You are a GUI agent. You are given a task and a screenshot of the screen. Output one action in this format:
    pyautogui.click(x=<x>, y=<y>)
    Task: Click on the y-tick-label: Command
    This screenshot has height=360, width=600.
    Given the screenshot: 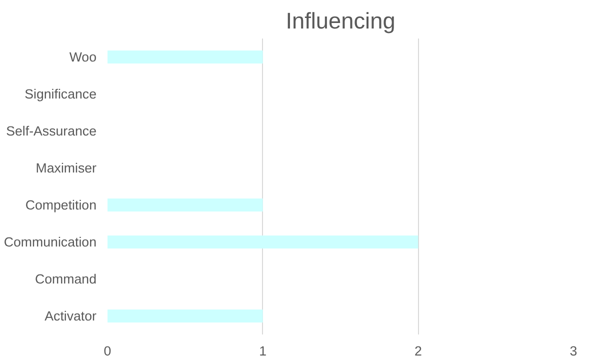 What is the action you would take?
    pyautogui.click(x=66, y=279)
    